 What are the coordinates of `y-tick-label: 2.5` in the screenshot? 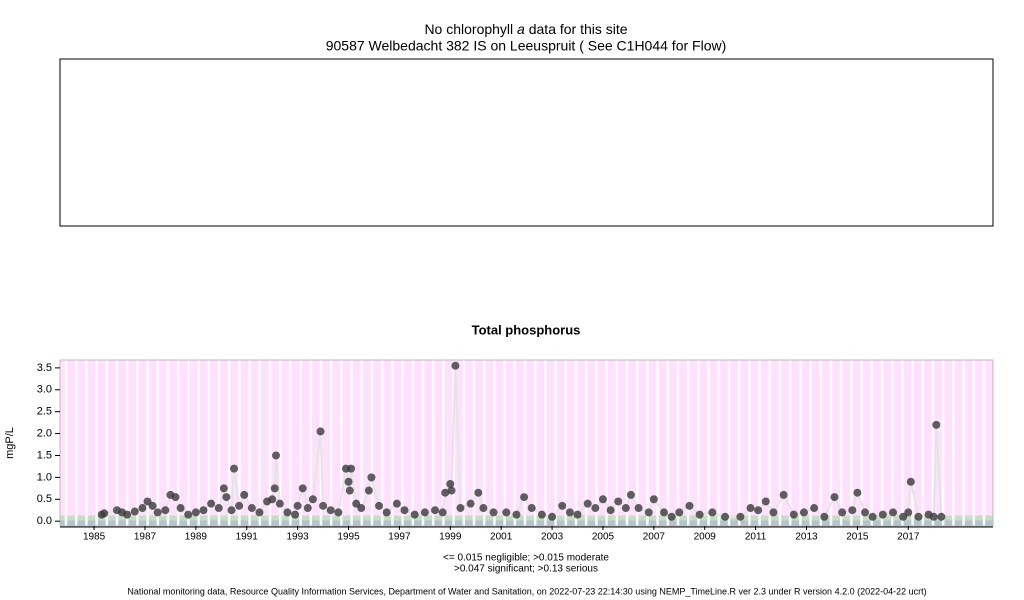 It's located at (44, 412).